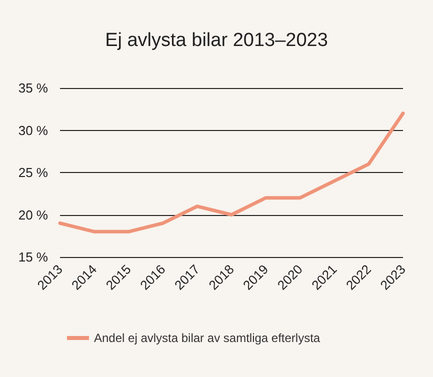 The image size is (433, 377). I want to click on y-tick-label: 25 %, so click(33, 172).